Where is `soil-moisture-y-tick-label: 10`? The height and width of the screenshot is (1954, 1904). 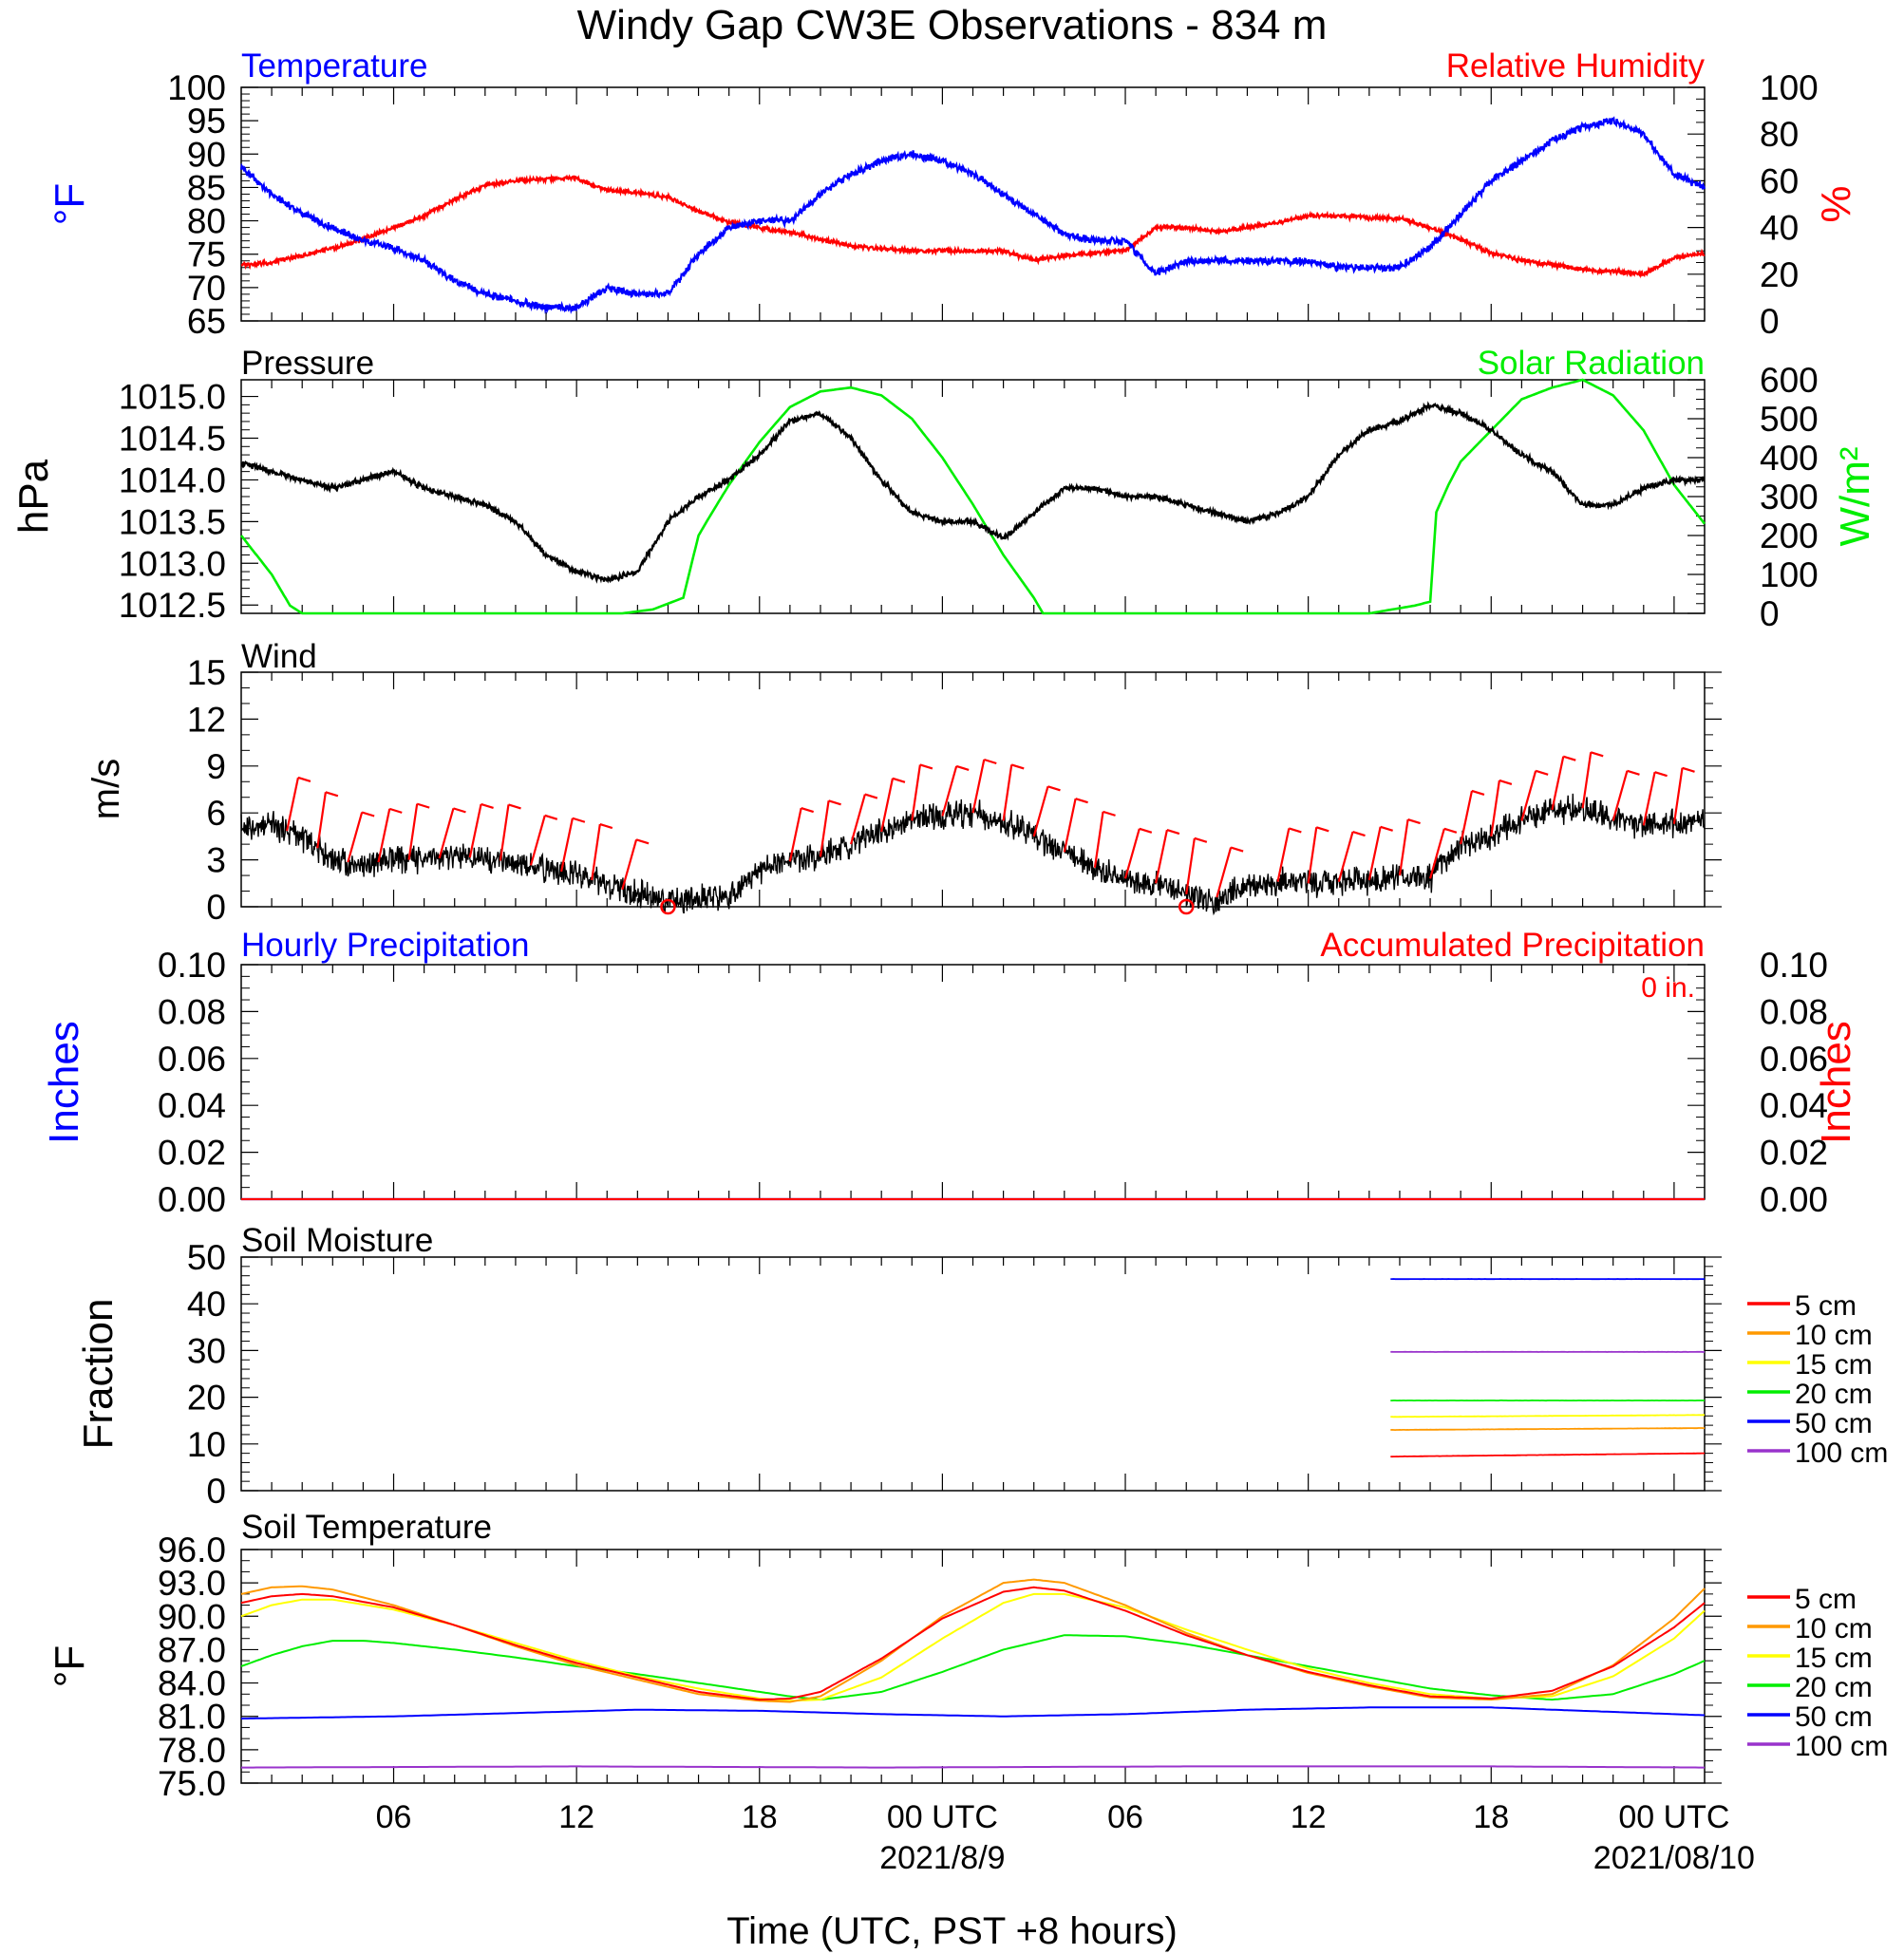 soil-moisture-y-tick-label: 10 is located at coordinates (207, 1444).